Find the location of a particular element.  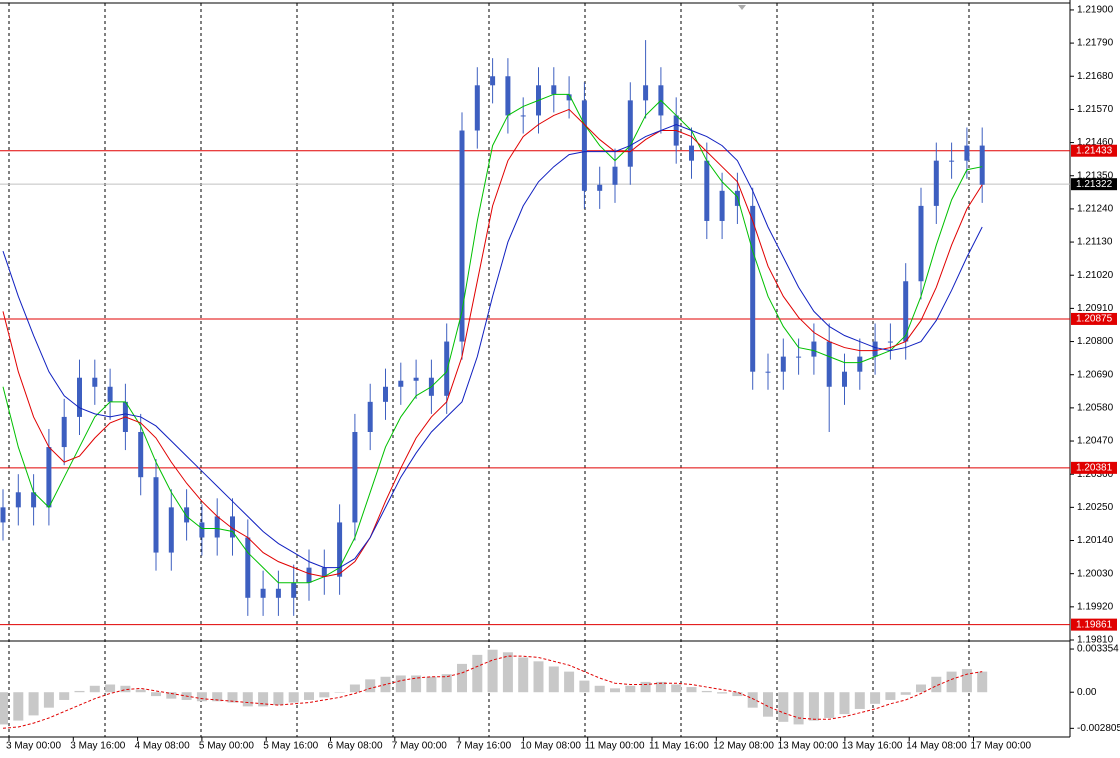

x-tick-label: 3 May 16:00 is located at coordinates (97, 746).